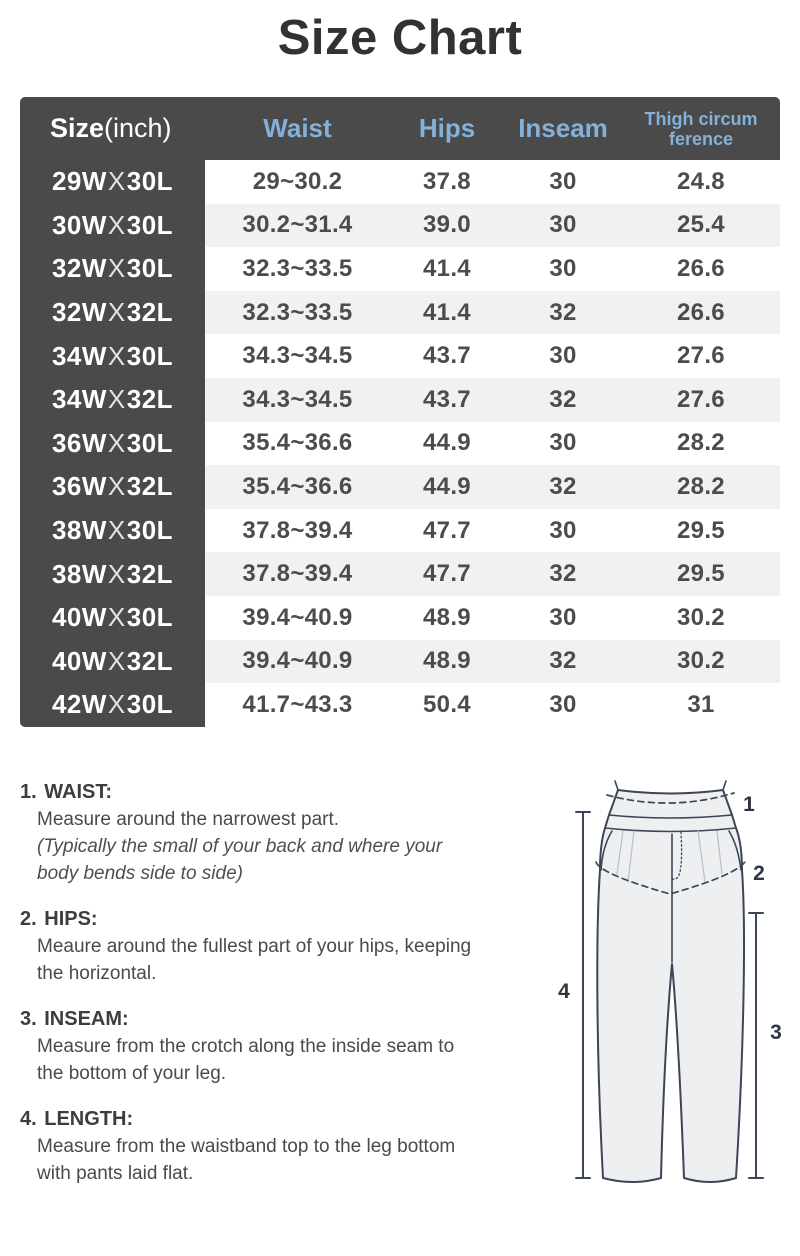 This screenshot has height=1256, width=800. I want to click on measurement-lines, so click(669, 995).